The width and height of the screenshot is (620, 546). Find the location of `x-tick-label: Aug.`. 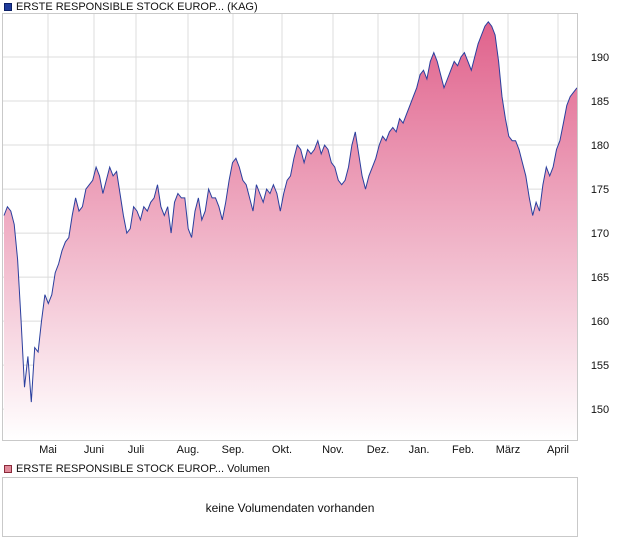

x-tick-label: Aug. is located at coordinates (188, 450).